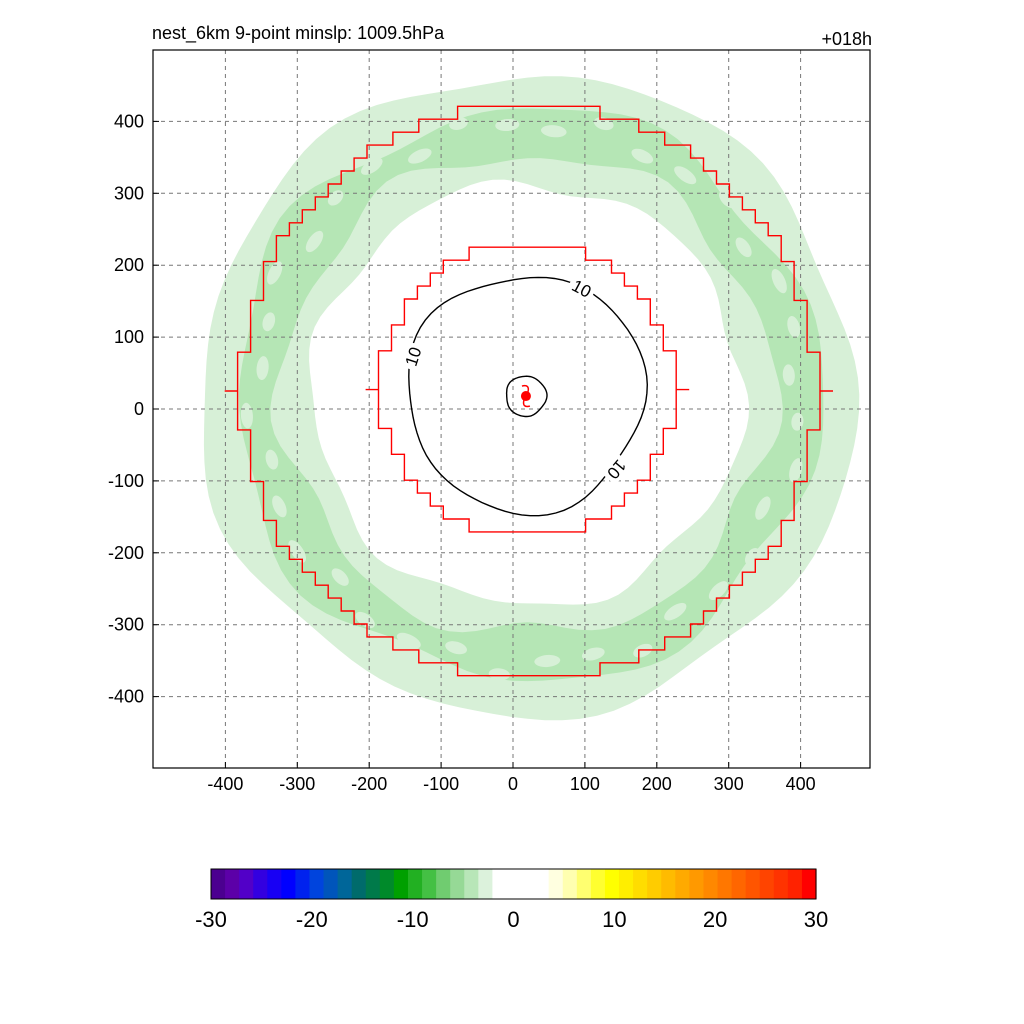 The image size is (1024, 1024). I want to click on colorbar: -30 -20 -10 0 10 20 30, so click(511, 900).